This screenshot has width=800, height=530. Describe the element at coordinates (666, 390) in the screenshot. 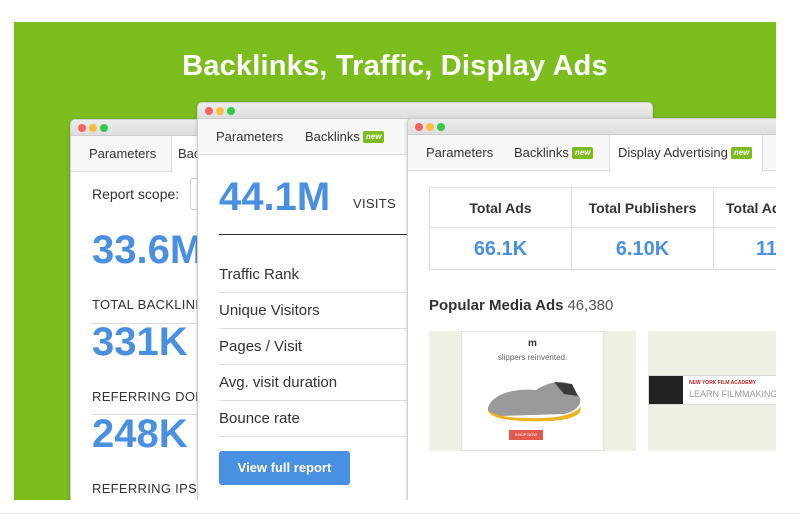

I see `ad-banner-image` at that location.